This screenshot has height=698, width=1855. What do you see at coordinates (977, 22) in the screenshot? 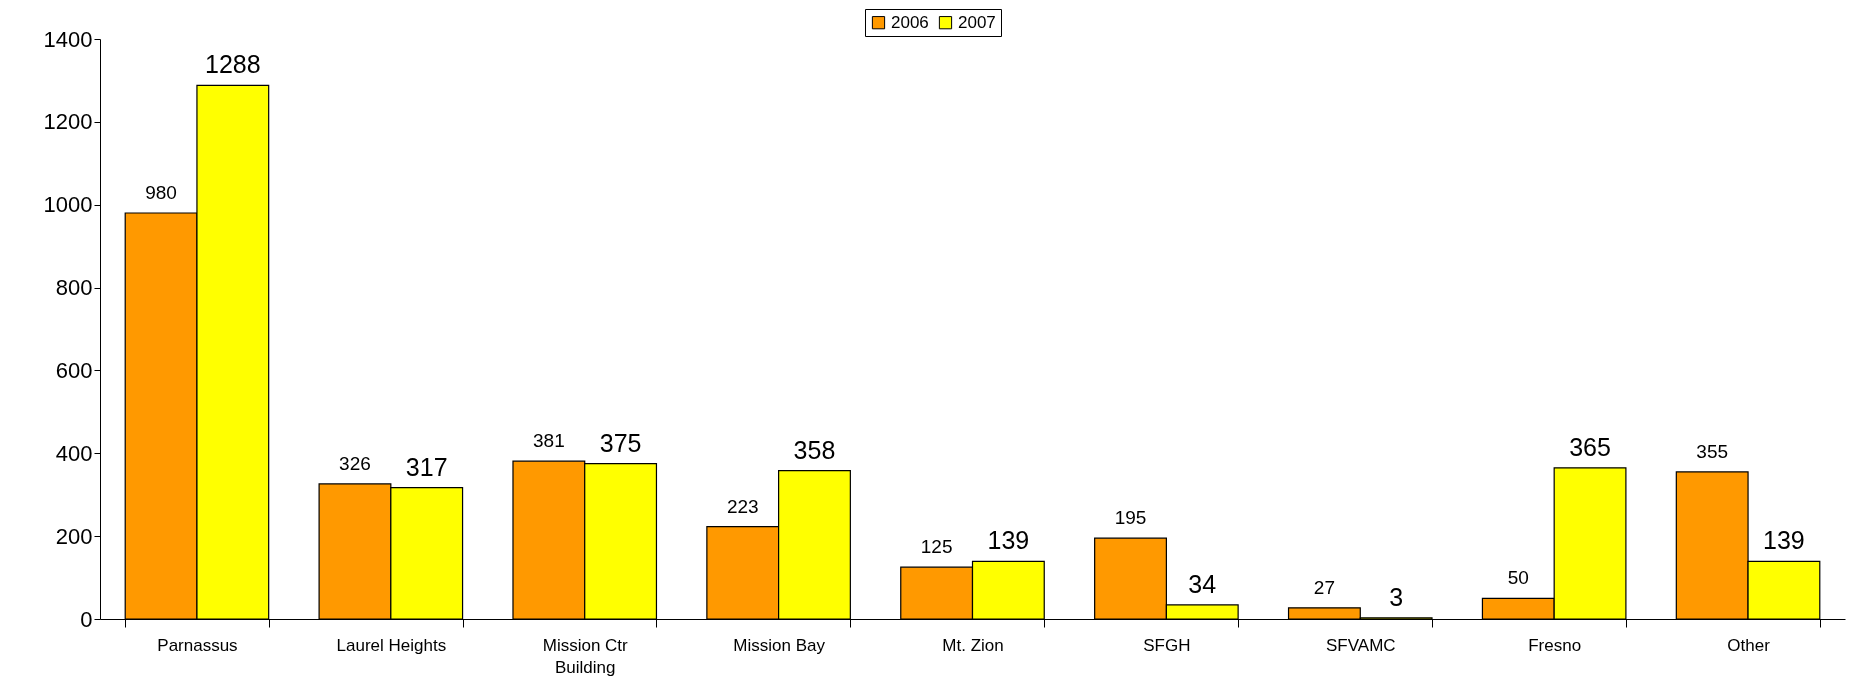
I see `legend-label: 2007` at bounding box center [977, 22].